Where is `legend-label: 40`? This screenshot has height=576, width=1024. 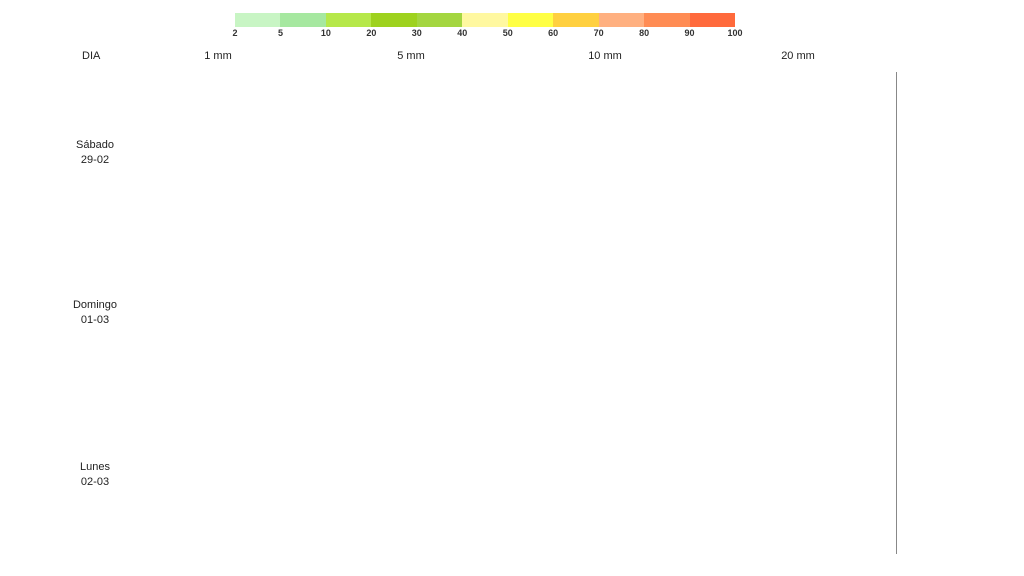
legend-label: 40 is located at coordinates (462, 33).